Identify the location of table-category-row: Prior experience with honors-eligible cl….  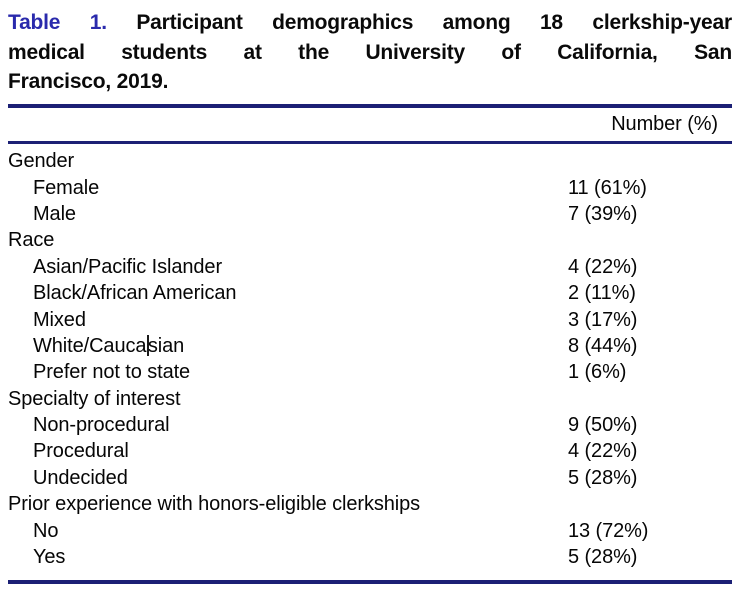
(370, 505).